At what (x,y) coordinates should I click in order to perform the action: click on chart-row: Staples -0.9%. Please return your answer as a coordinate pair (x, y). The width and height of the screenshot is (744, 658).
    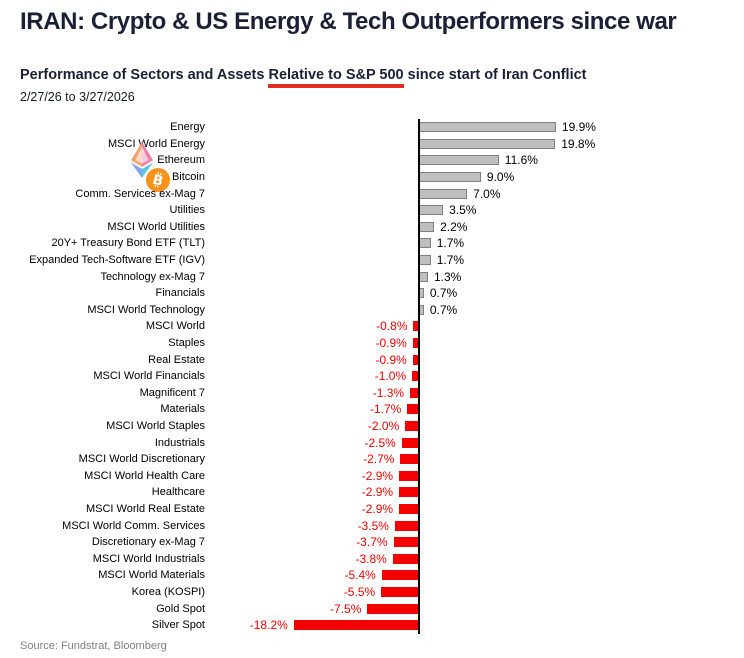
    Looking at the image, I should click on (372, 343).